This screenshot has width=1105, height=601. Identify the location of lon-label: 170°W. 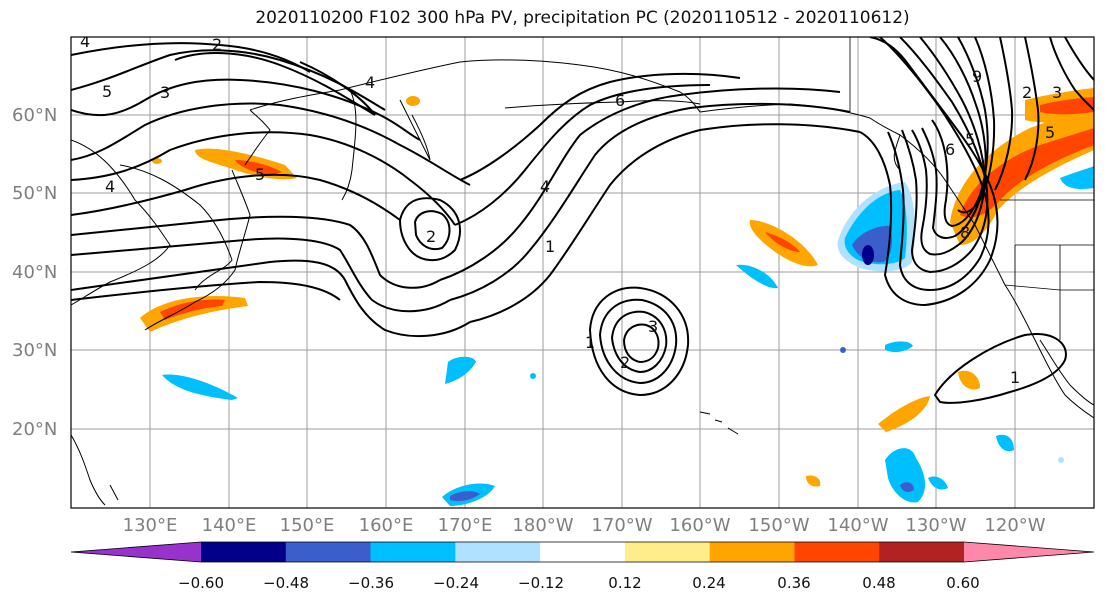
(621, 525).